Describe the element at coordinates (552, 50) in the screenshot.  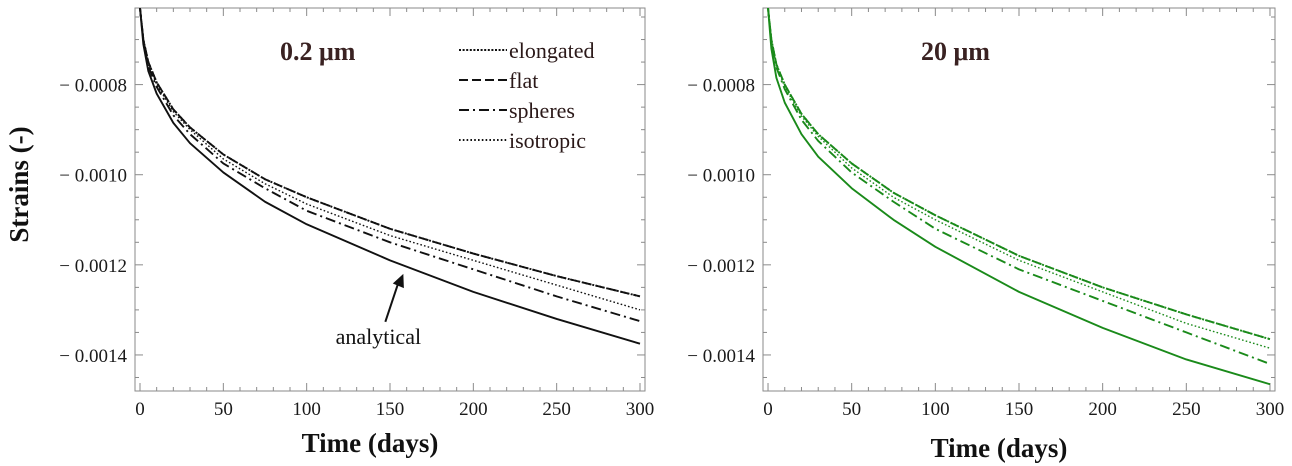
I see `legend-label-elongated: elongated` at that location.